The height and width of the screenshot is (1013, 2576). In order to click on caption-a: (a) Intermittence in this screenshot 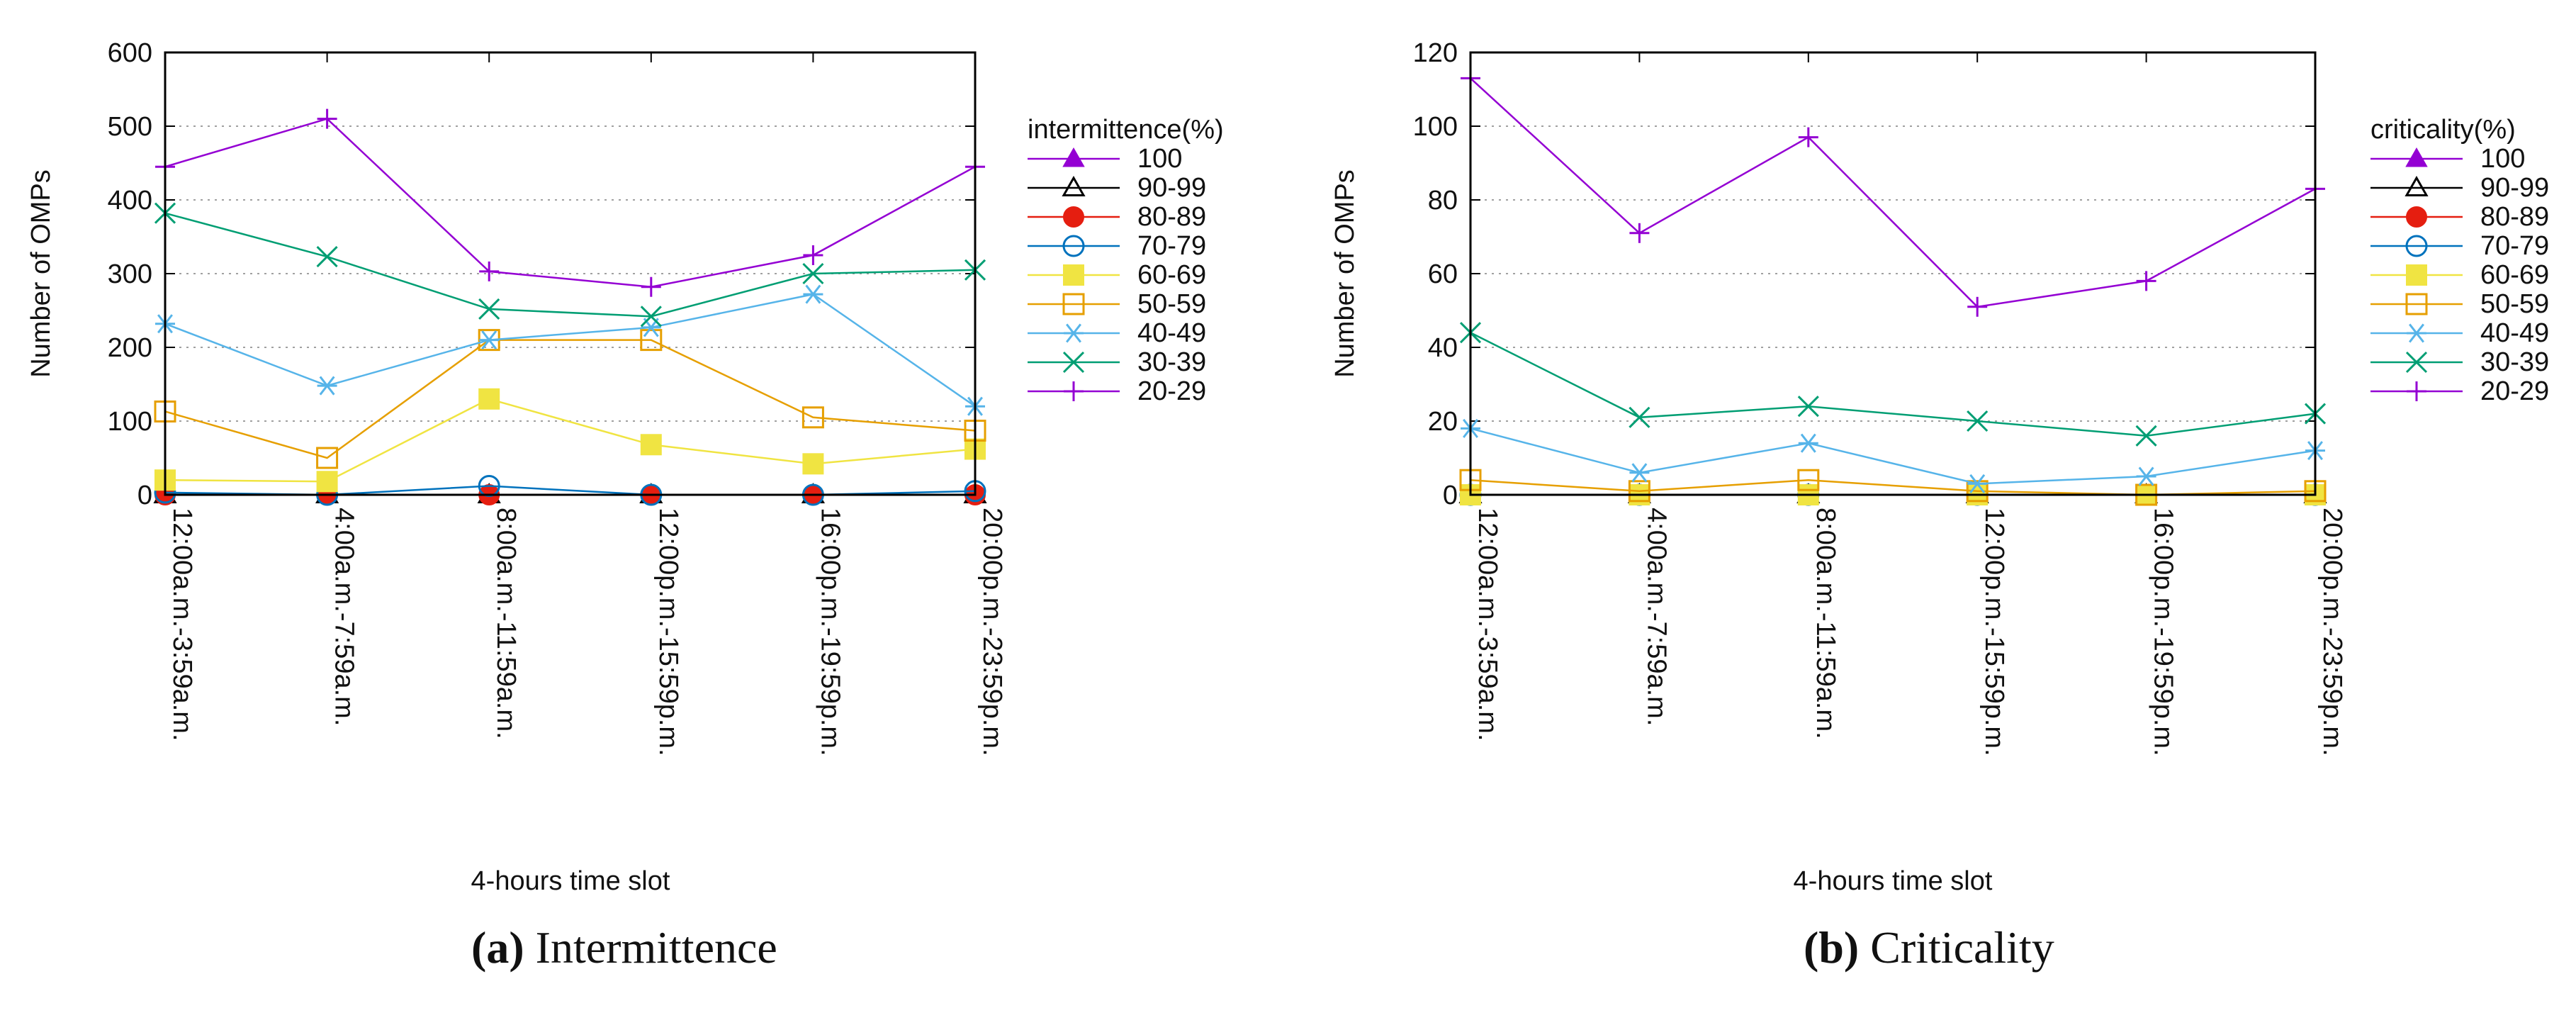, I will do `click(624, 948)`.